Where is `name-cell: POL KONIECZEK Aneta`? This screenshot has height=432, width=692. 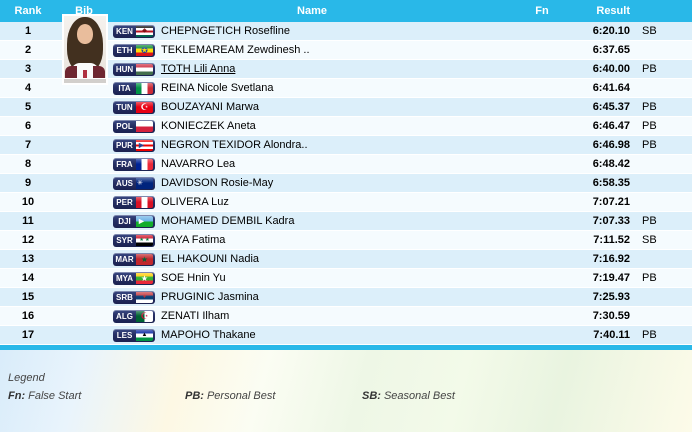 name-cell: POL KONIECZEK Aneta is located at coordinates (312, 126).